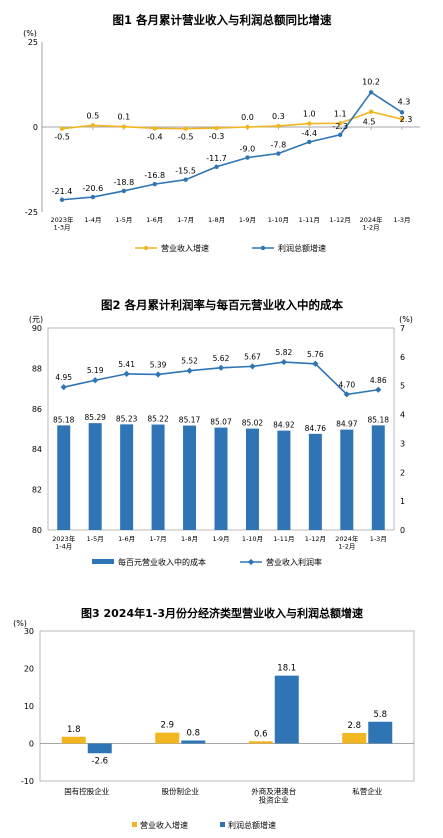 This screenshot has height=838, width=443. What do you see at coordinates (158, 364) in the screenshot?
I see `chart2-line-label: 5.39` at bounding box center [158, 364].